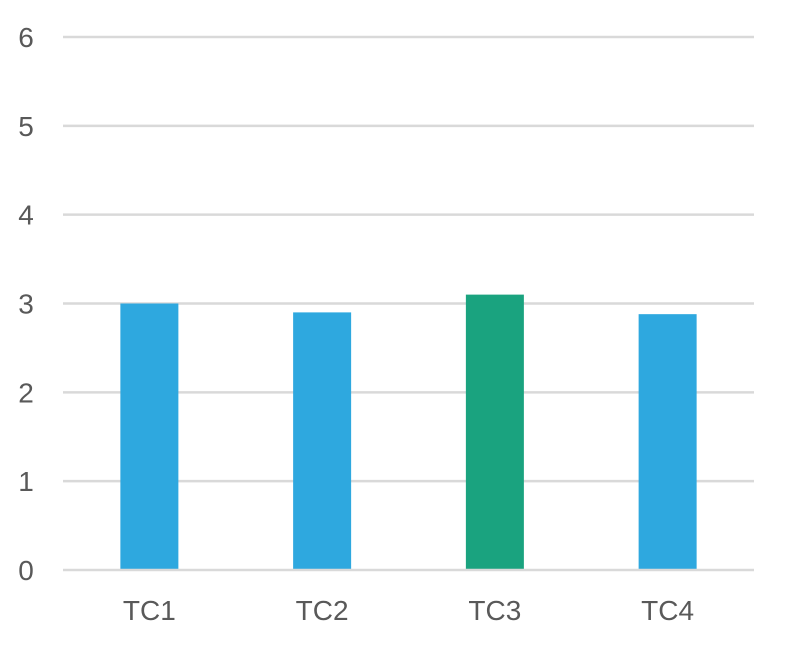 The height and width of the screenshot is (647, 788). I want to click on y-tick-label-2: 2, so click(26, 392).